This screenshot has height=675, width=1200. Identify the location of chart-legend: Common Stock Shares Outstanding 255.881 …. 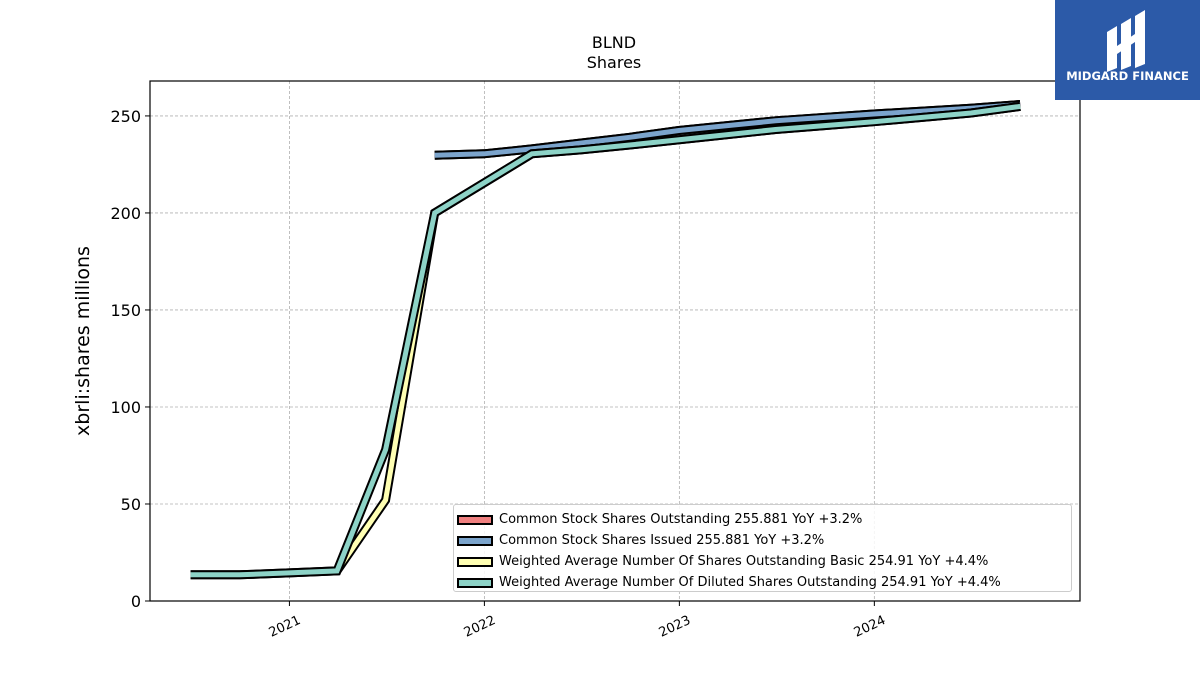
(762, 548).